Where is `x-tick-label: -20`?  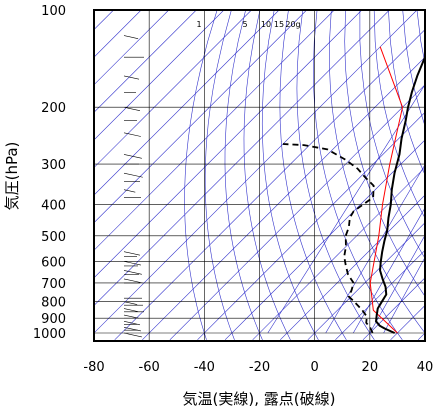
x-tick-label: -20 is located at coordinates (259, 367).